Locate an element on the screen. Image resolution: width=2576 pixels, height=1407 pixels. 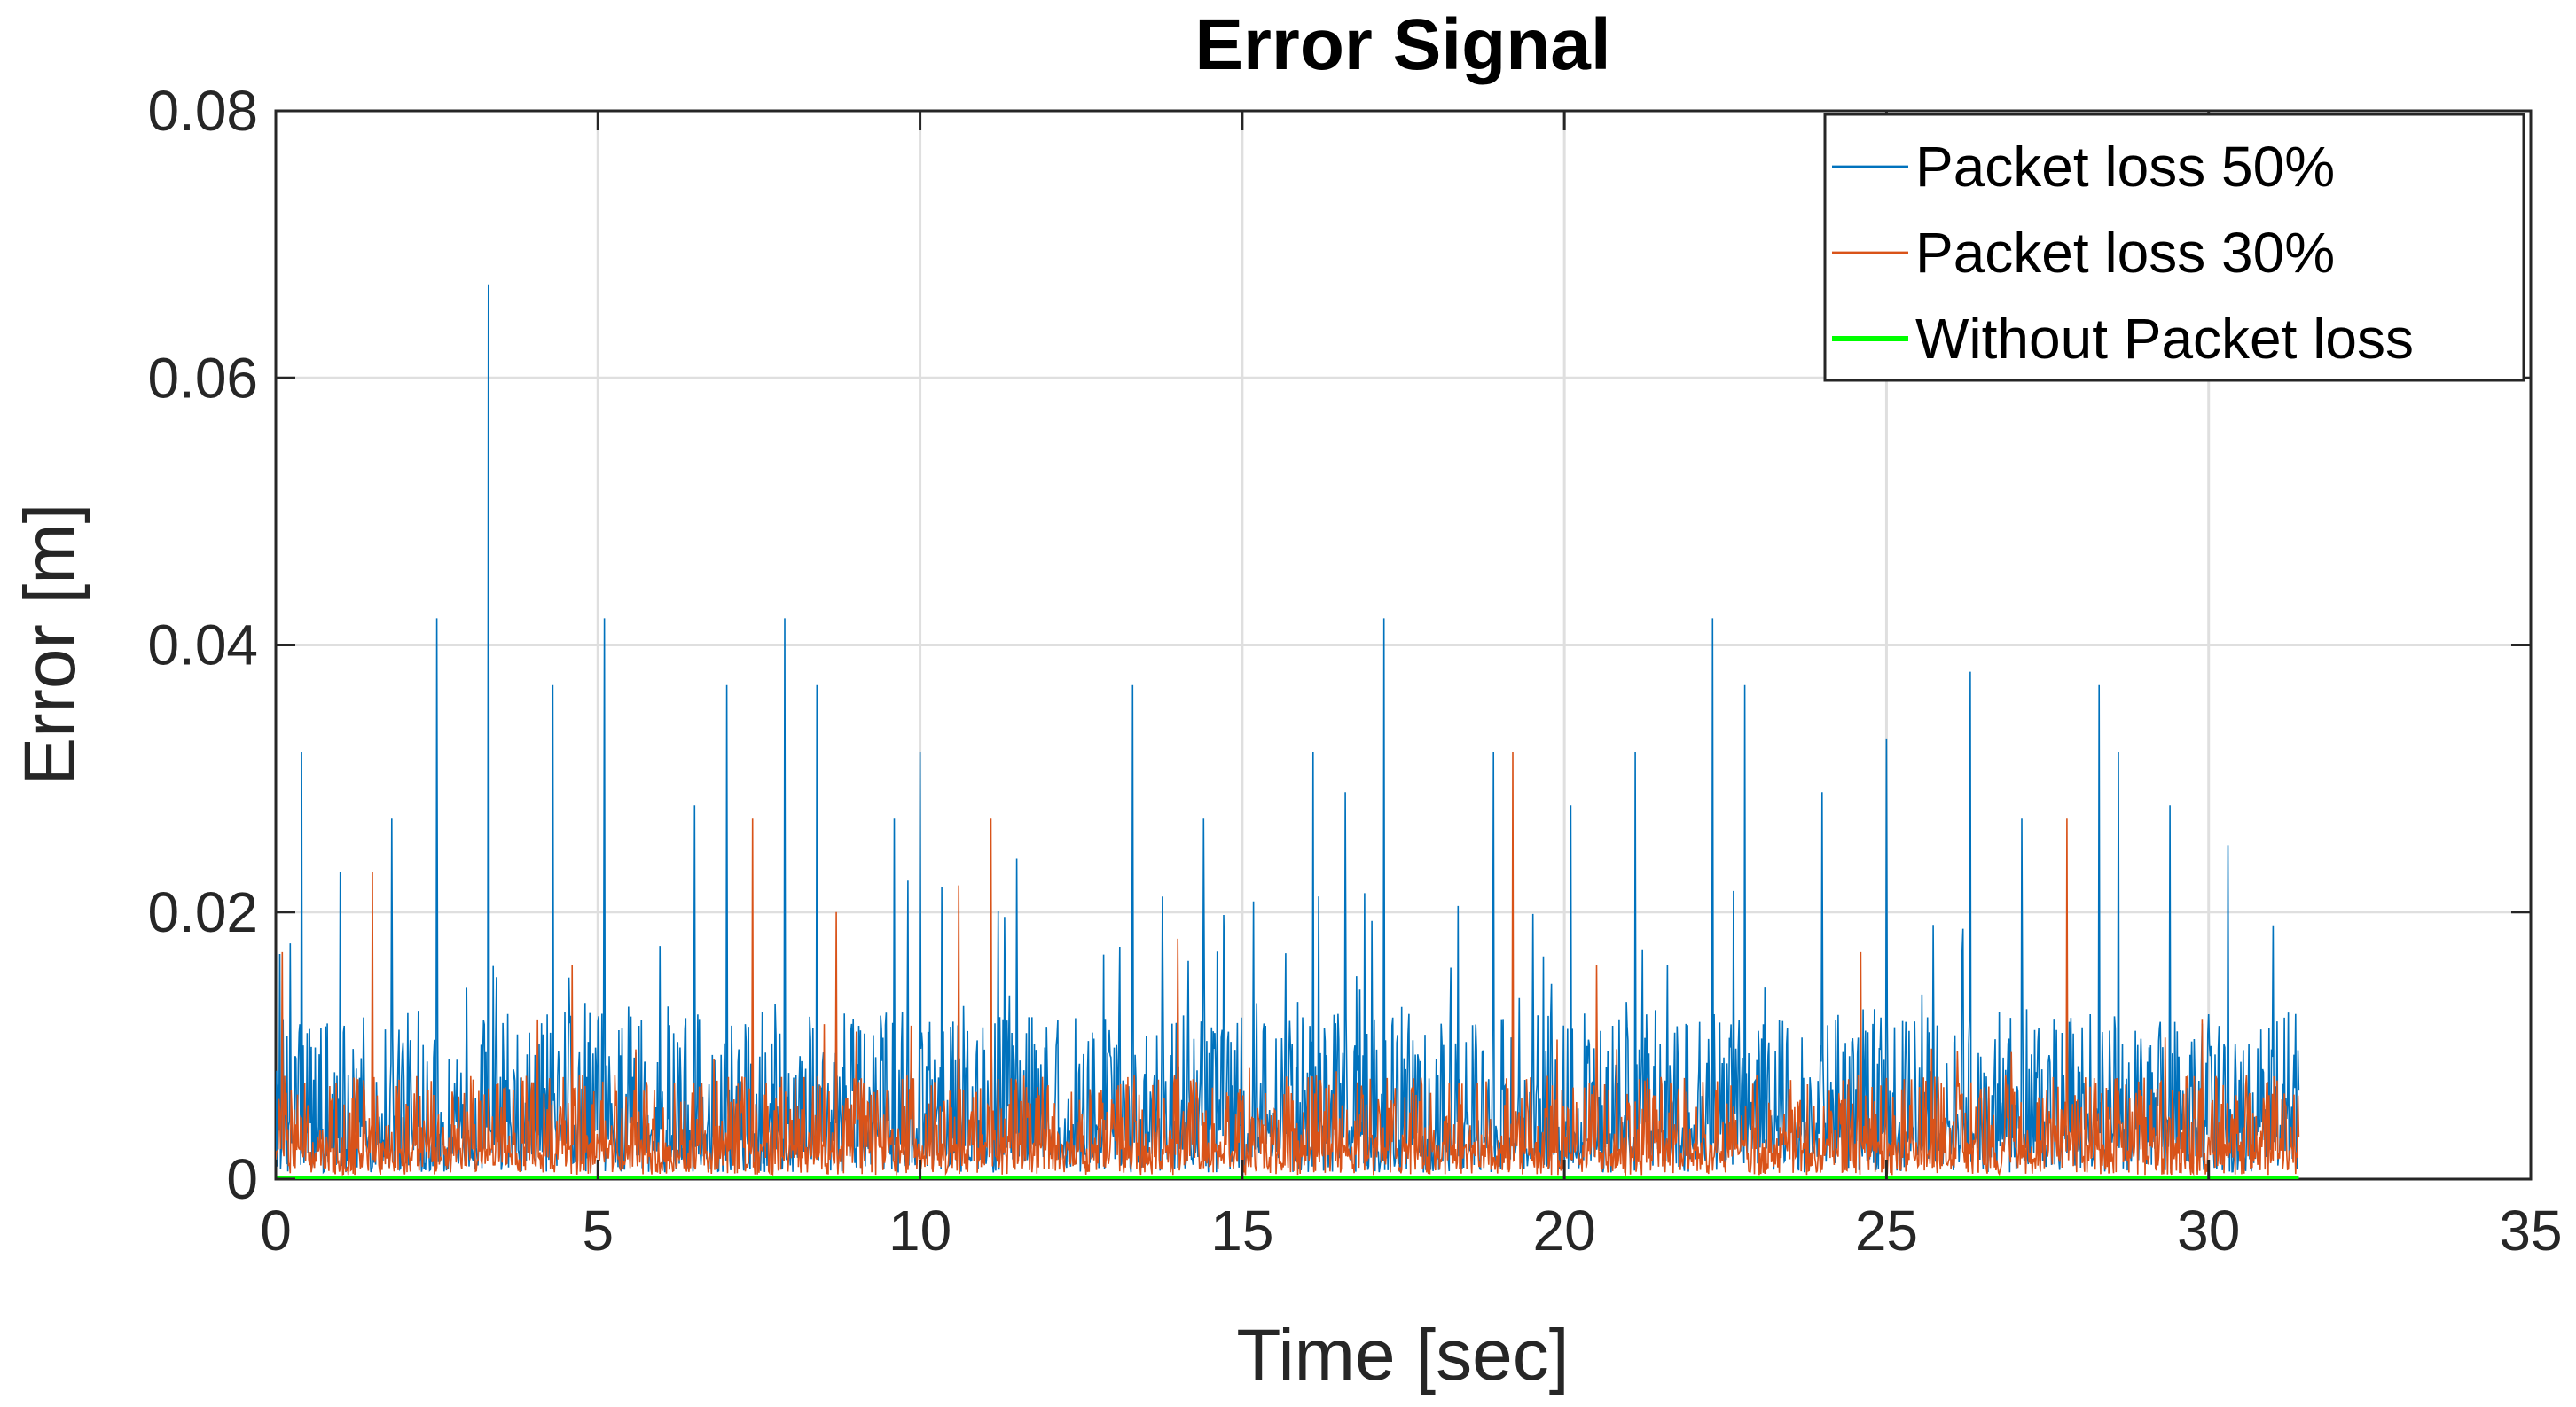
y-tick-label: 0.02 is located at coordinates (202, 912).